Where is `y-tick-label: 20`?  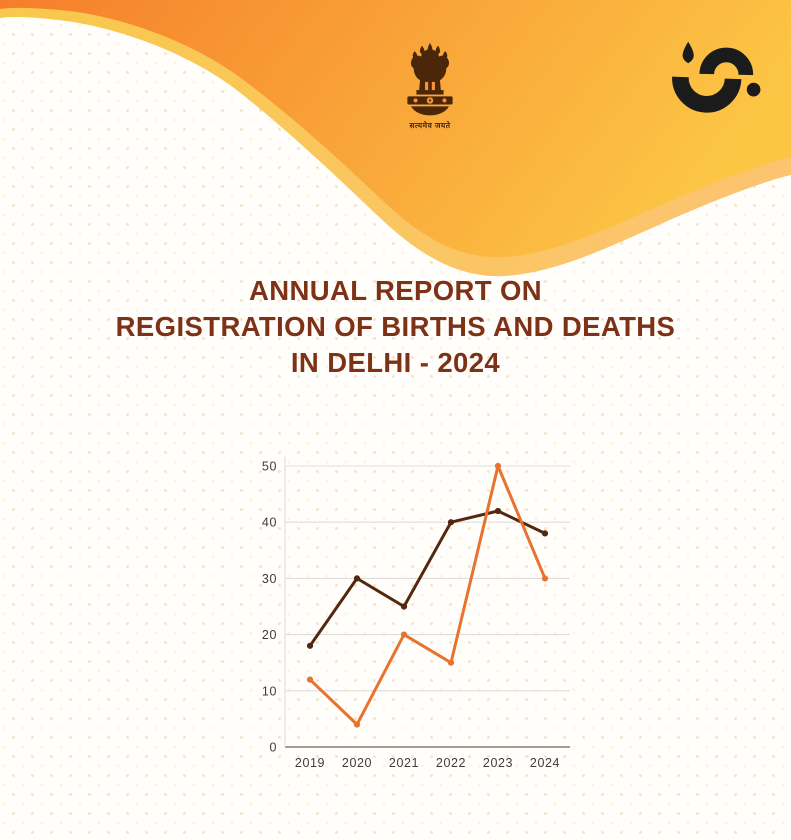 y-tick-label: 20 is located at coordinates (269, 635).